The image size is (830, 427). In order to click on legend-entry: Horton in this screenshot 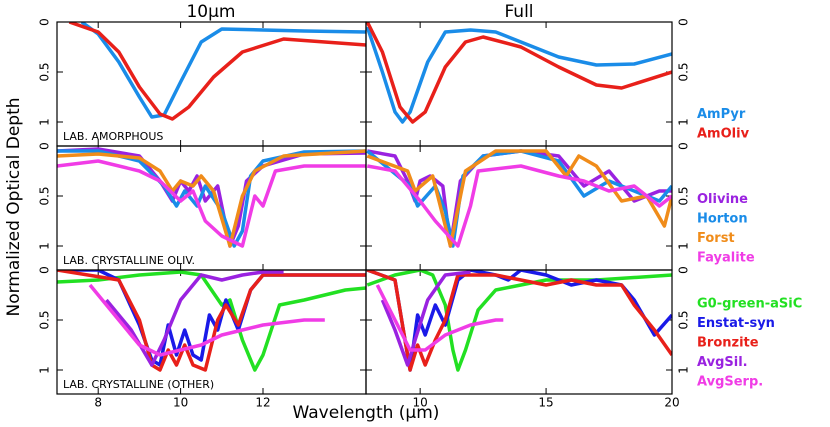, I will do `click(722, 219)`.